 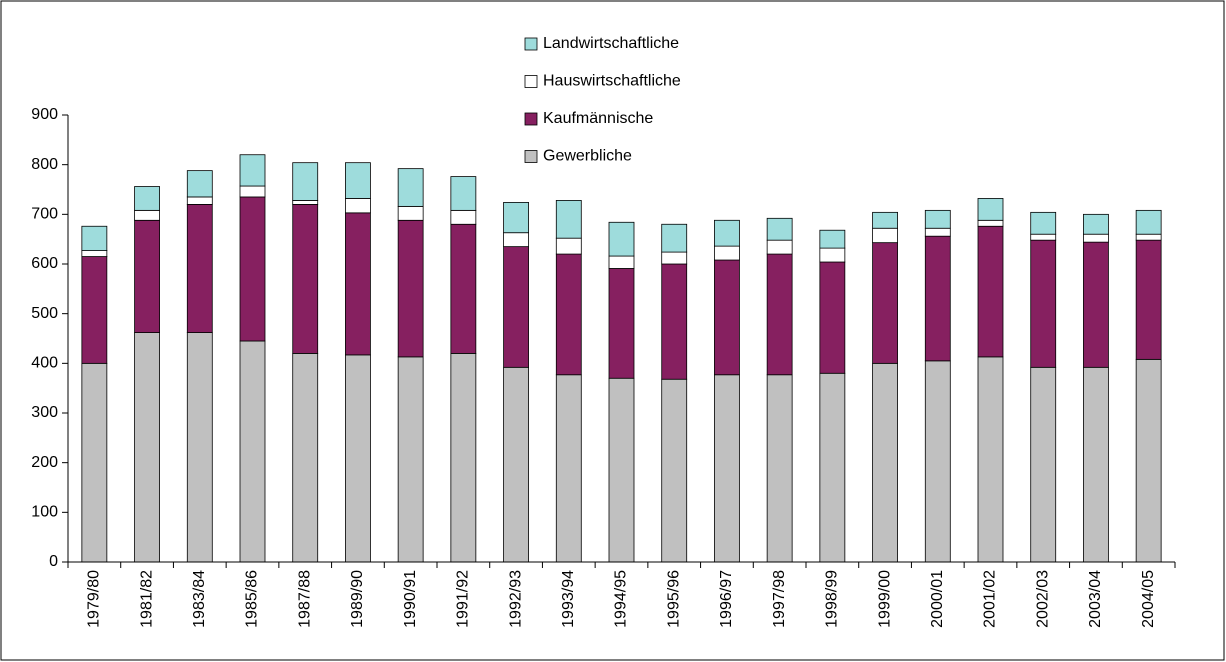 What do you see at coordinates (1148, 599) in the screenshot?
I see `x-tick-label: 2004/05` at bounding box center [1148, 599].